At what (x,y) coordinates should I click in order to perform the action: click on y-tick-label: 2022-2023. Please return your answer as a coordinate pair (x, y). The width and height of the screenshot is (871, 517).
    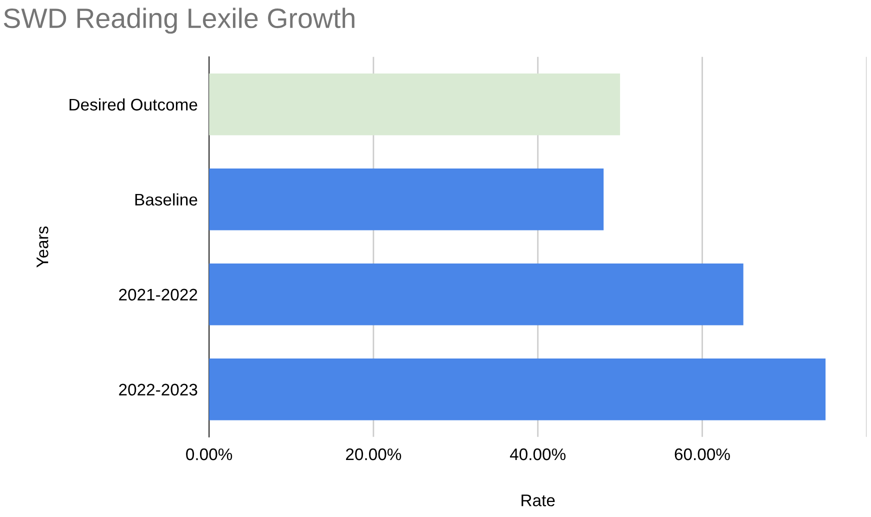
    Looking at the image, I should click on (158, 390).